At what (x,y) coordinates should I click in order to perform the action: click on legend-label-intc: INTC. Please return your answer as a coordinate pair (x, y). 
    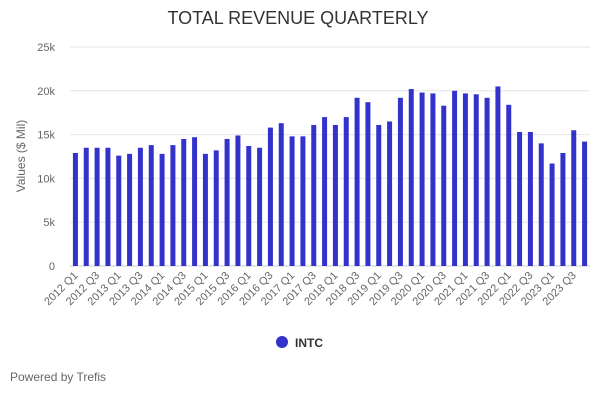
    Looking at the image, I should click on (309, 343).